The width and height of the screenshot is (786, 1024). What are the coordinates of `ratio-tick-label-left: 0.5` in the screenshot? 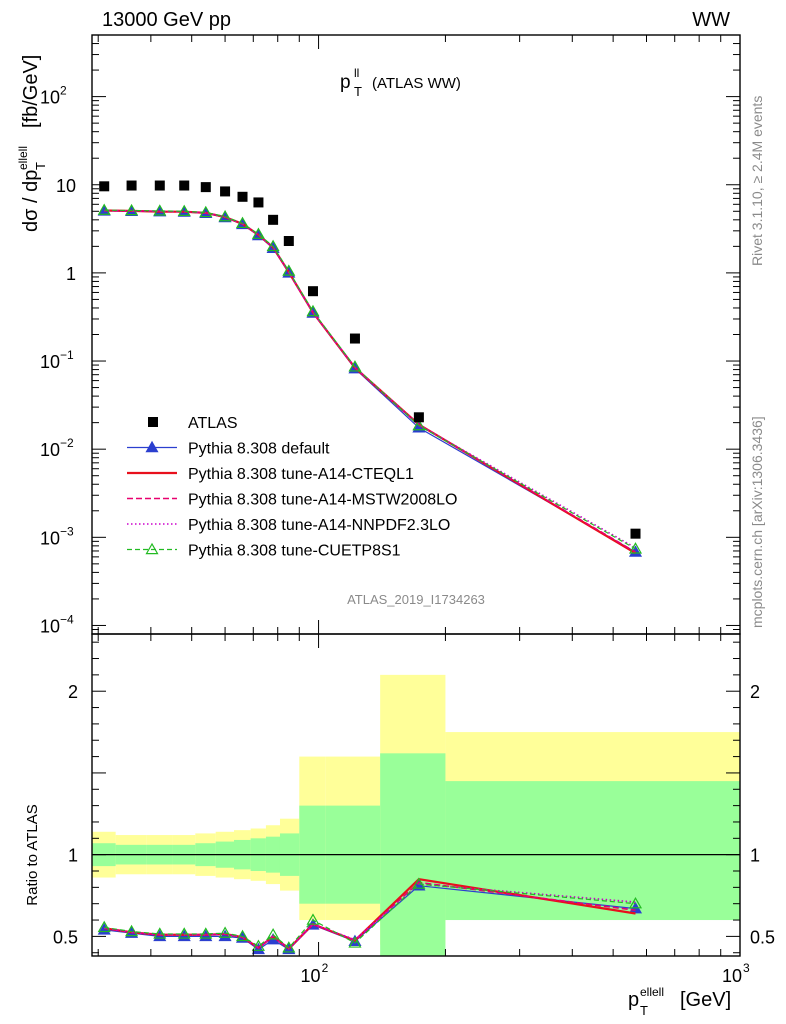 It's located at (65, 937).